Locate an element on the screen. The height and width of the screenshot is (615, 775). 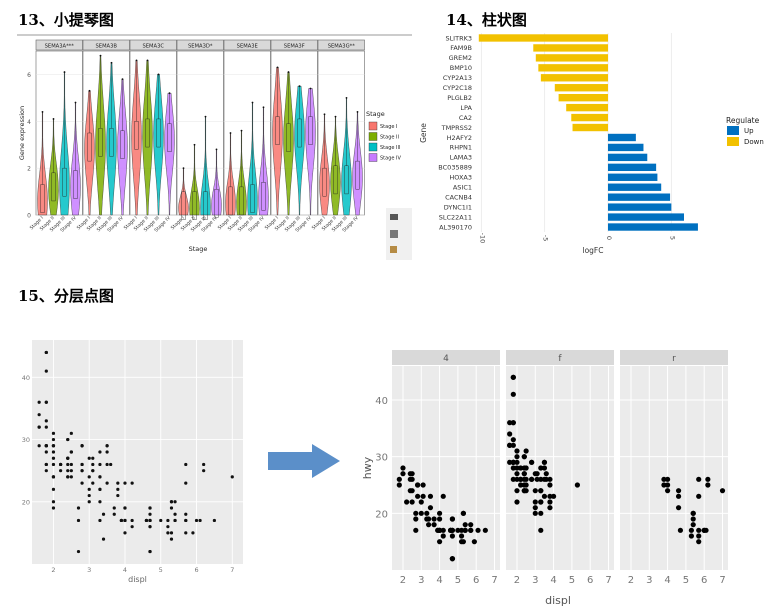
violin-shape is located at coordinates (299, 150).